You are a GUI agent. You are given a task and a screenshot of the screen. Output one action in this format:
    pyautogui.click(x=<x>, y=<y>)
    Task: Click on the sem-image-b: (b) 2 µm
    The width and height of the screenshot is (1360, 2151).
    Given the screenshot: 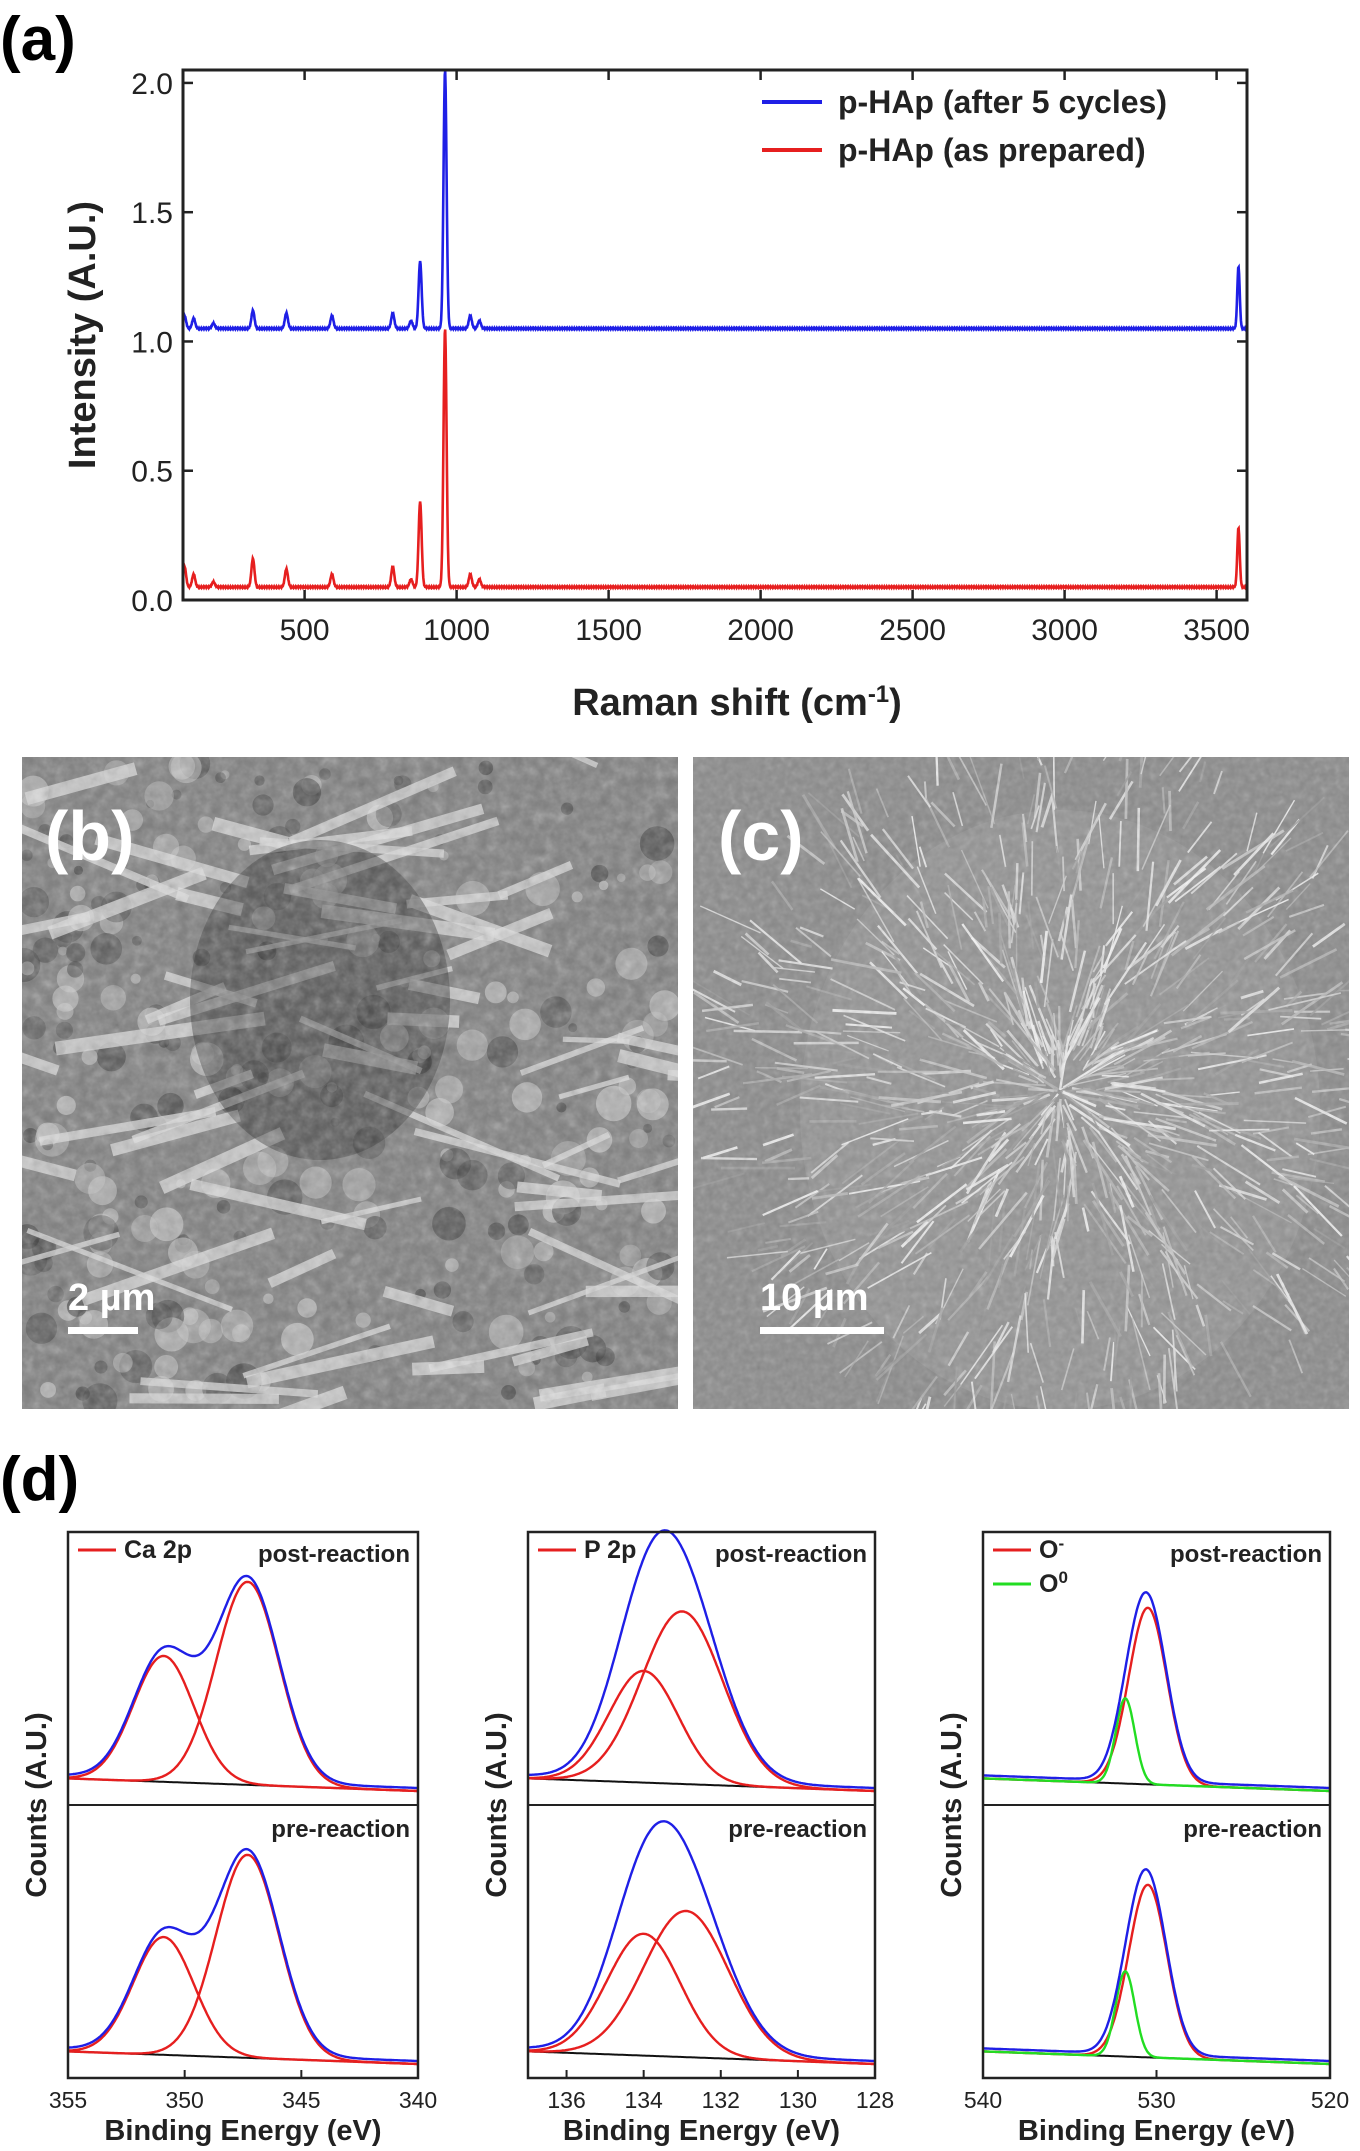 What is the action you would take?
    pyautogui.click(x=350, y=1083)
    